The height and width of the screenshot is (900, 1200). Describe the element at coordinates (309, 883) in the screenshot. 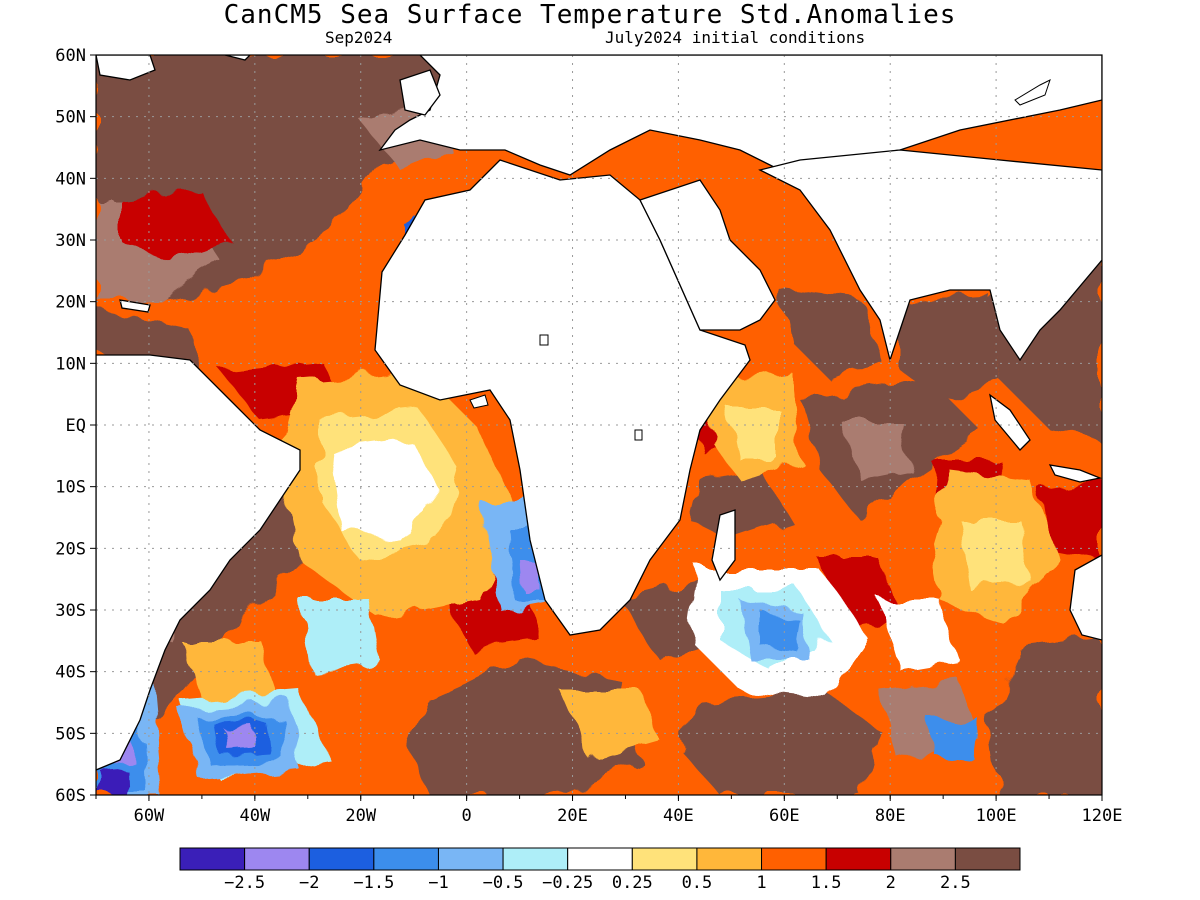

I see `colorbar-label: −2` at that location.